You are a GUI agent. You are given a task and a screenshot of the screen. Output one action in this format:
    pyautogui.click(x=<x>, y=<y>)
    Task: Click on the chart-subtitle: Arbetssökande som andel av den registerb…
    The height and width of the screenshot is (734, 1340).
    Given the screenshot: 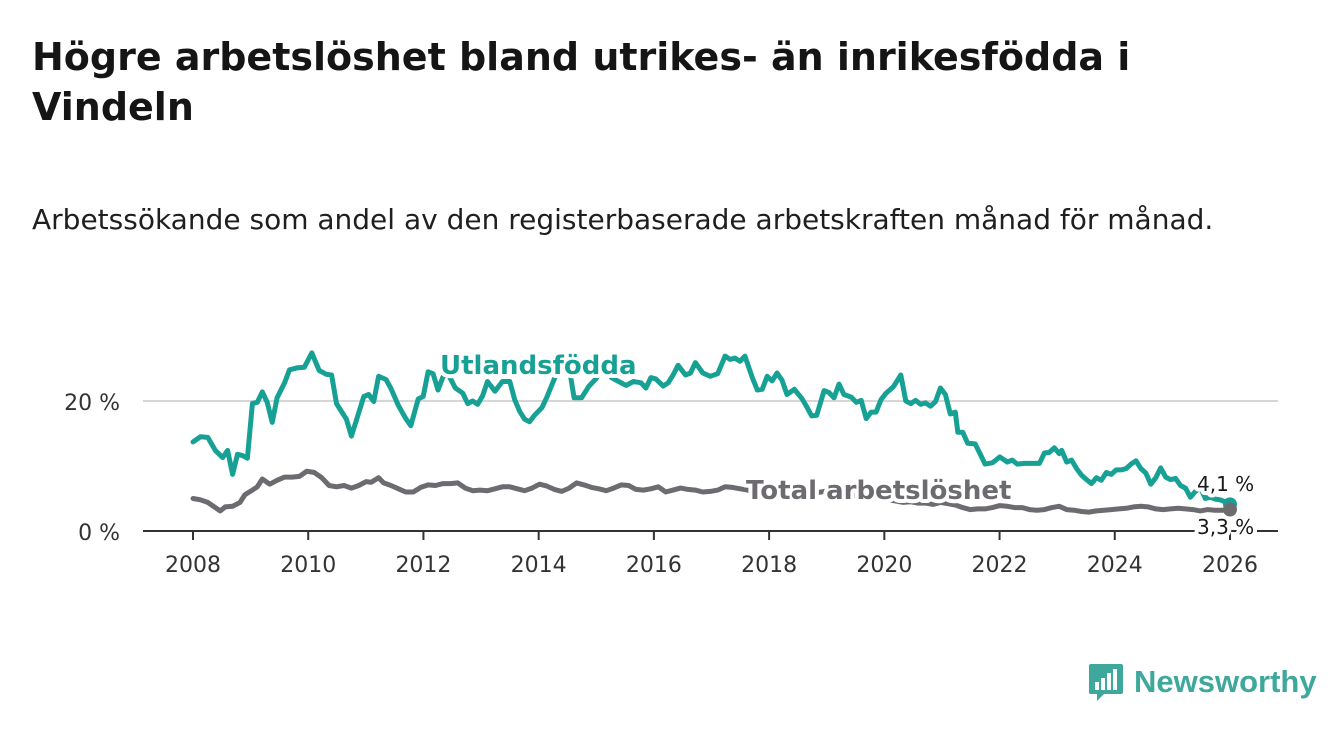 What is the action you would take?
    pyautogui.click(x=623, y=219)
    